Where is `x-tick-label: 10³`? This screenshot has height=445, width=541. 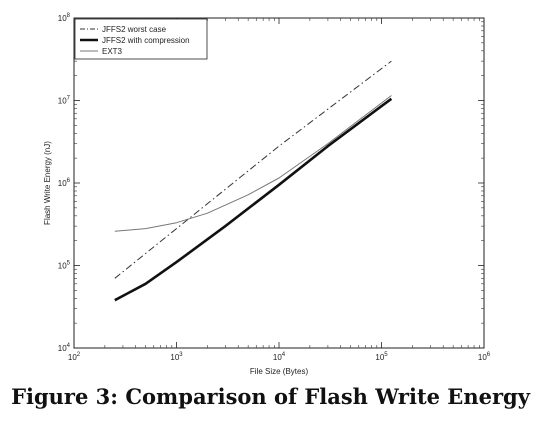
x-tick-label: 10³ is located at coordinates (176, 357).